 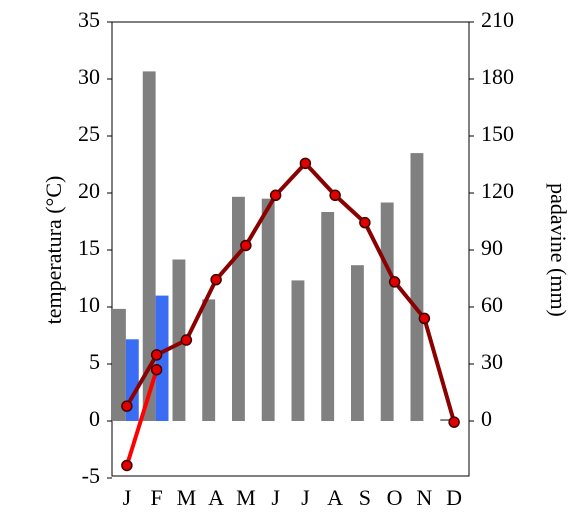 What do you see at coordinates (89, 19) in the screenshot?
I see `y-tick-label: 35` at bounding box center [89, 19].